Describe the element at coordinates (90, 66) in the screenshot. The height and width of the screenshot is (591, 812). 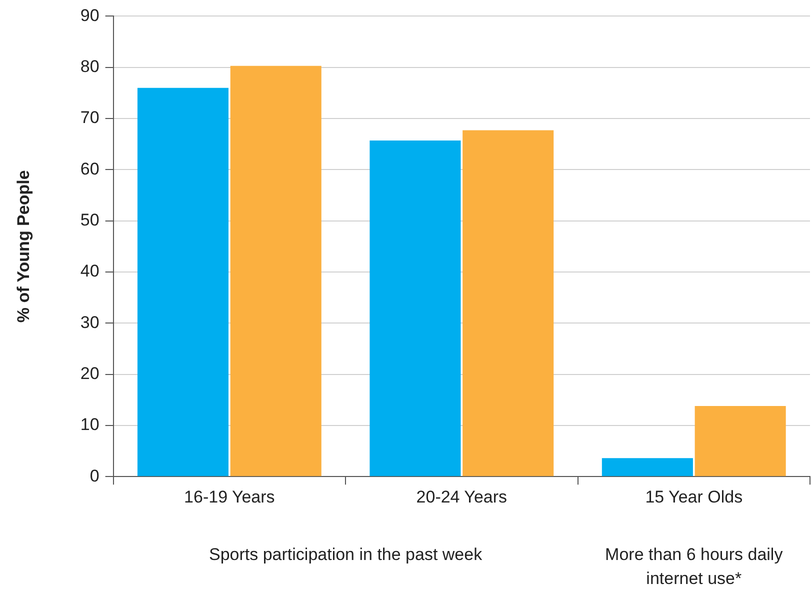
I see `y-tick-label: 80` at that location.